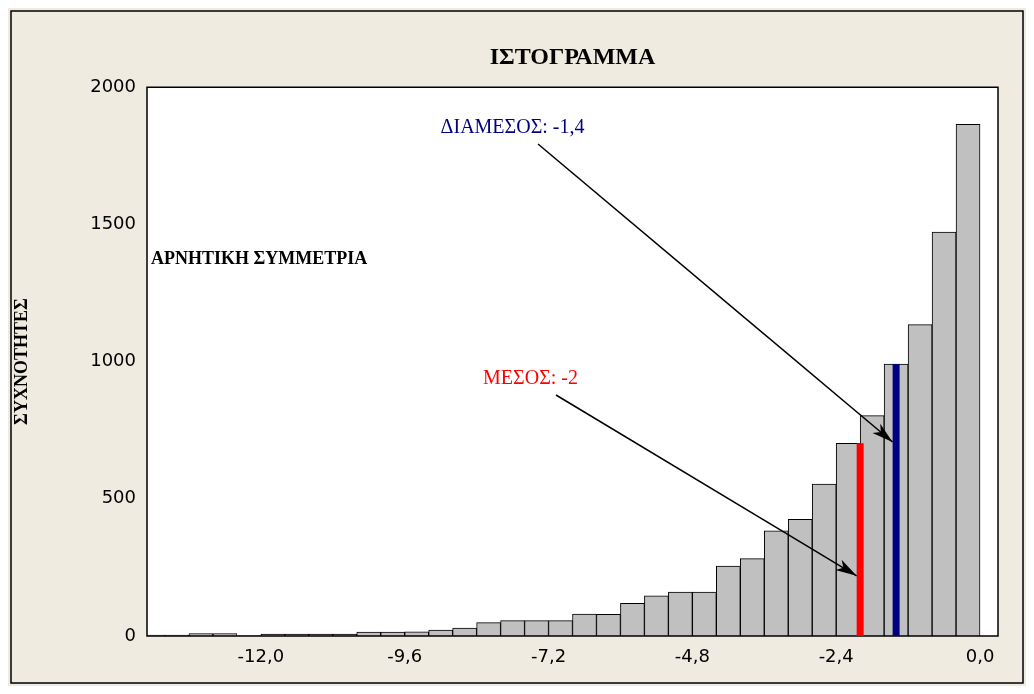 The image size is (1034, 694). What do you see at coordinates (21, 361) in the screenshot?
I see `y-axis-title: ΣΥΧΝΟΤΗΤΕΣ` at bounding box center [21, 361].